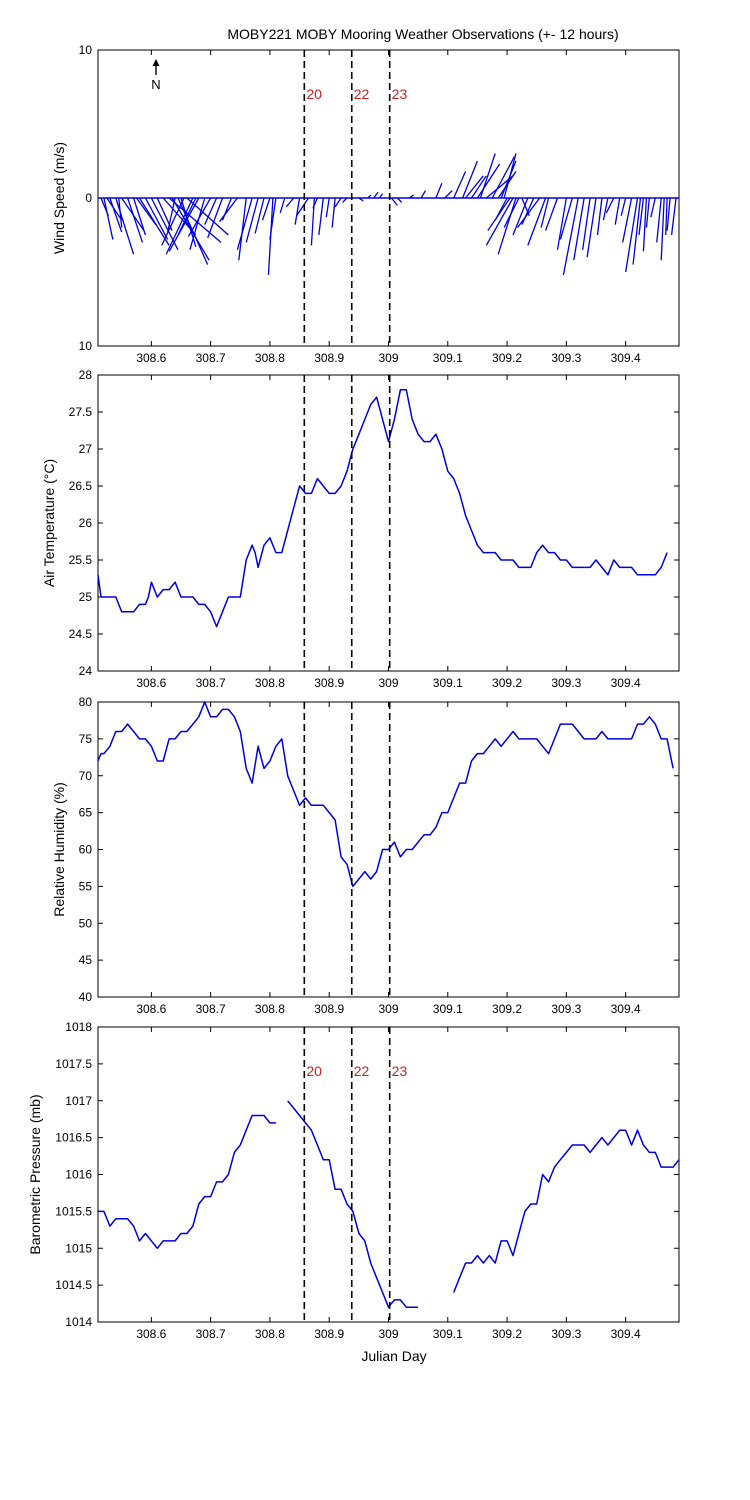 This screenshot has height=1500, width=750. I want to click on pressure-x-tick-label: 308.8, so click(270, 1334).